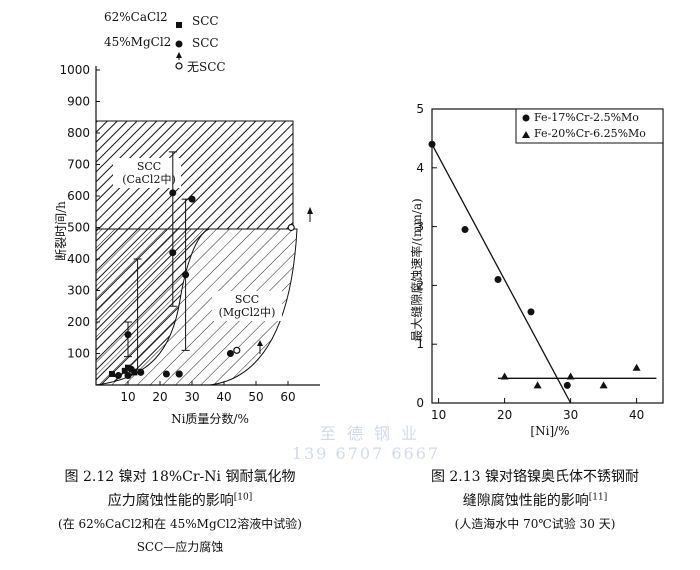 This screenshot has height=570, width=700. What do you see at coordinates (78, 259) in the screenshot?
I see `y-tick-label: 400` at bounding box center [78, 259].